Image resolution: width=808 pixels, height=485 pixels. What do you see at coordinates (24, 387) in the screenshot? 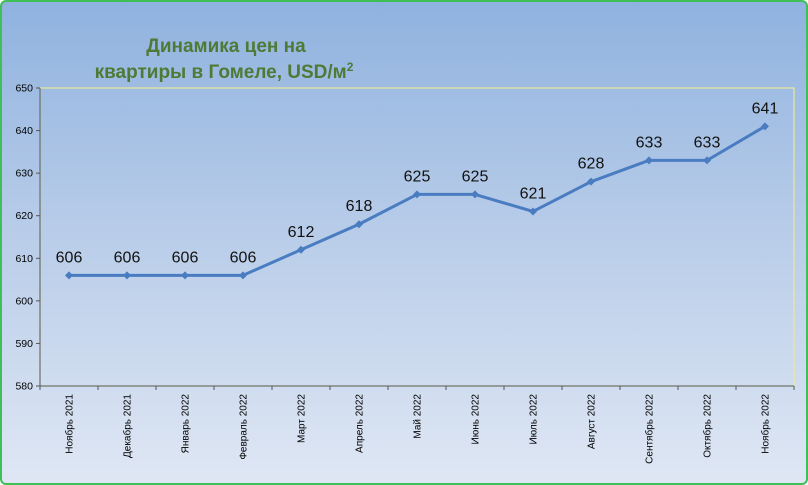
I see `y-tick-label: 580` at bounding box center [24, 387].